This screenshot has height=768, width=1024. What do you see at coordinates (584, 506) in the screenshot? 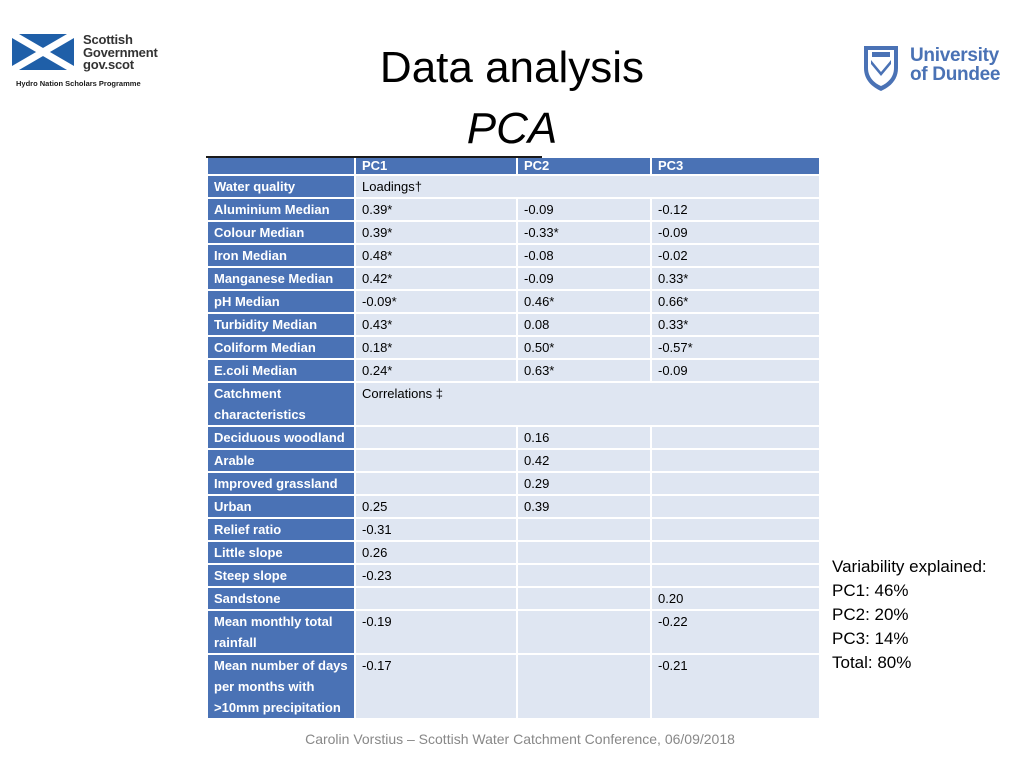
I see `table-cell: 0.39` at bounding box center [584, 506].